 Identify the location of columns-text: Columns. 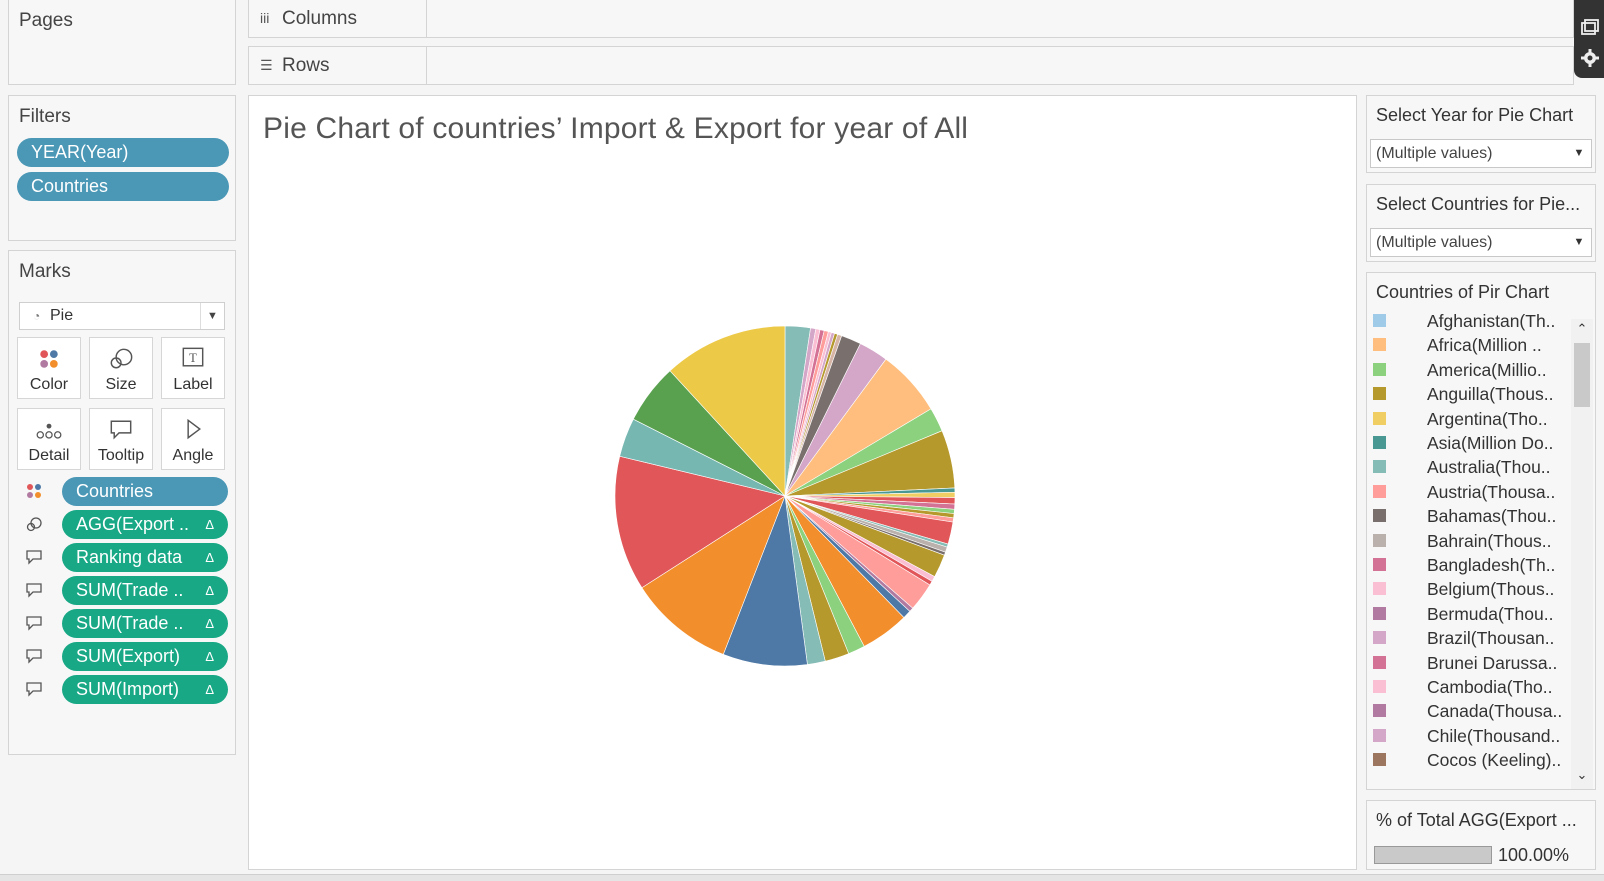
(319, 18).